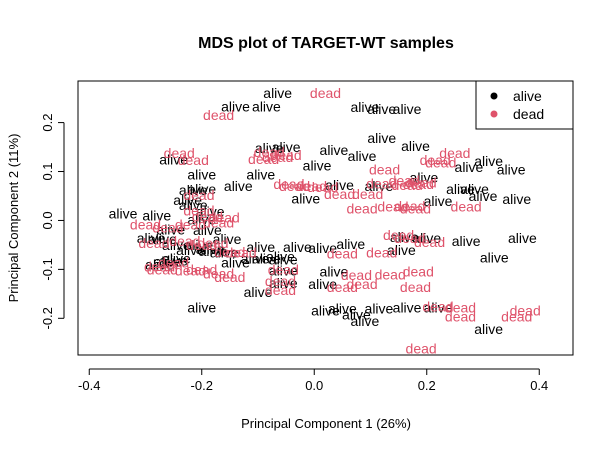  What do you see at coordinates (527, 96) in the screenshot?
I see `legend-label-alive: alive` at bounding box center [527, 96].